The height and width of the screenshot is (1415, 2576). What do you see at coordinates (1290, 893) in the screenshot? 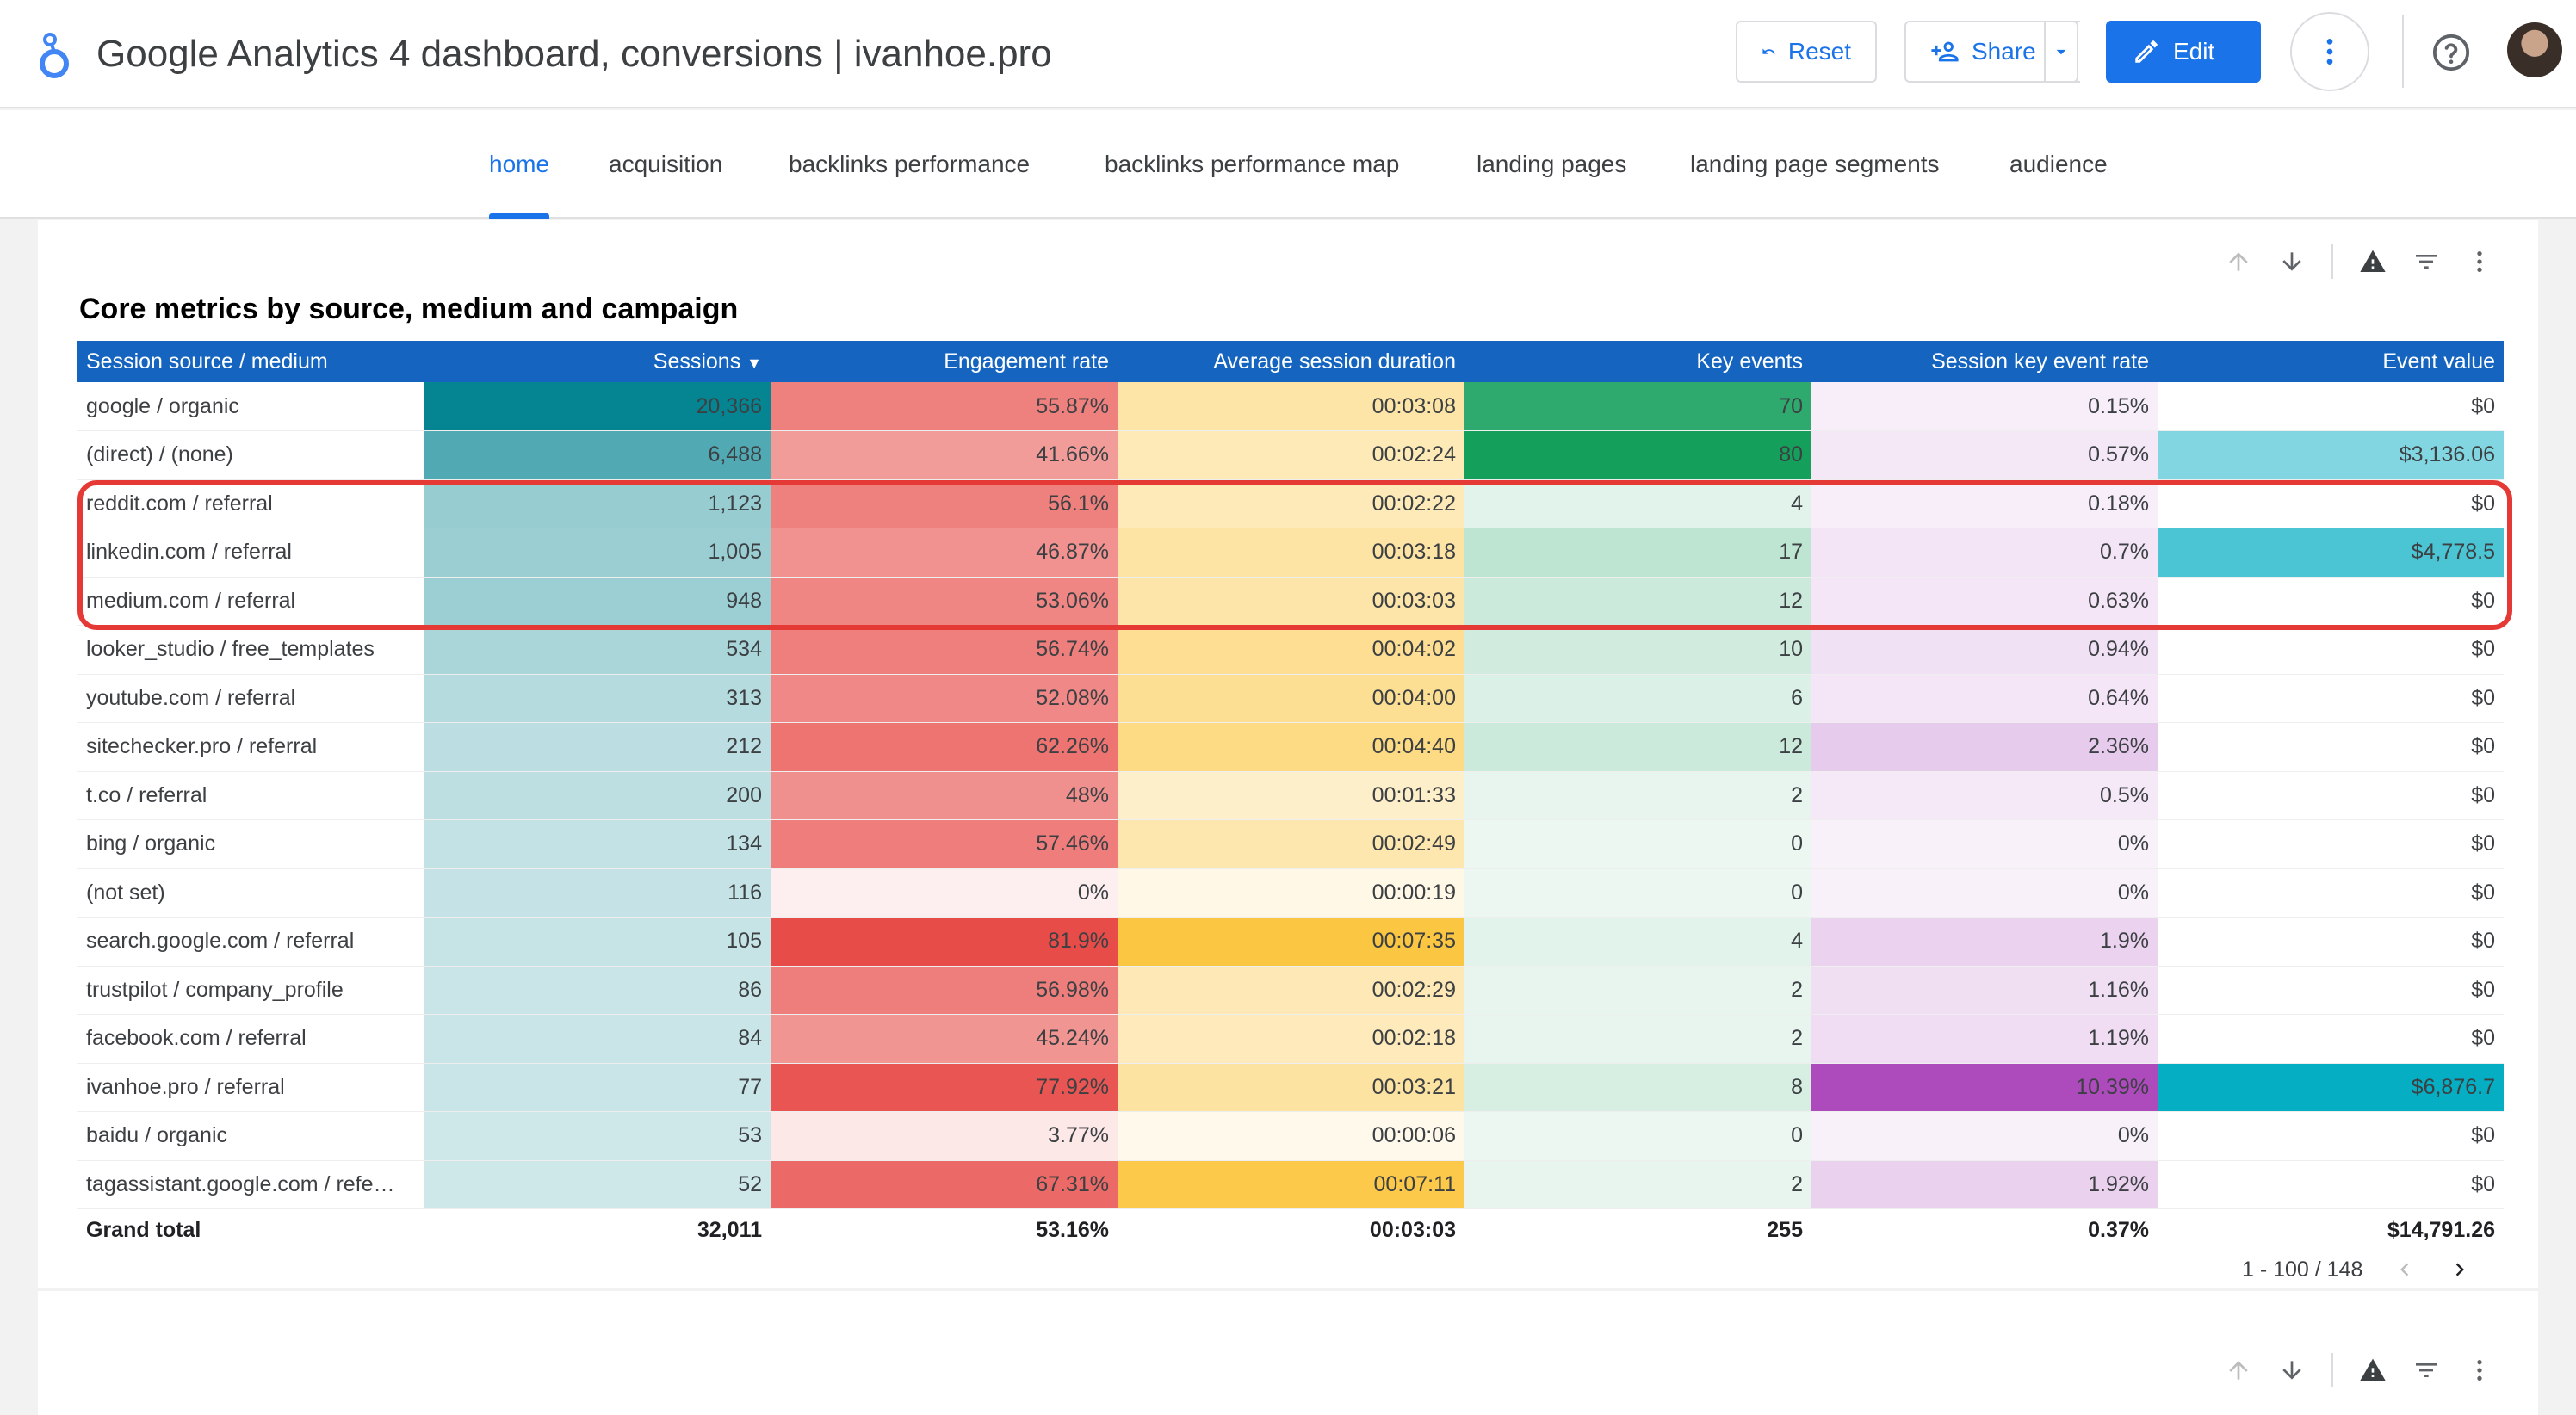
I see `table-row: (not set) 116 0% 00:00:19 0 0% $0` at bounding box center [1290, 893].